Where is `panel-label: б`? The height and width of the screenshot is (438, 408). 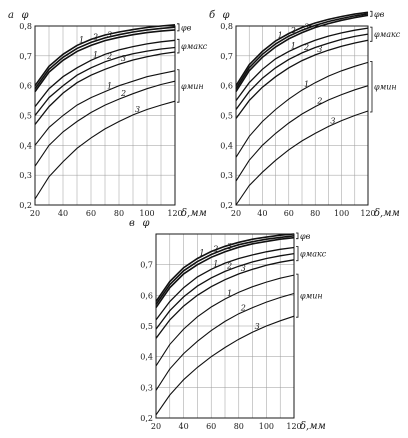
panel-label: б is located at coordinates (212, 15).